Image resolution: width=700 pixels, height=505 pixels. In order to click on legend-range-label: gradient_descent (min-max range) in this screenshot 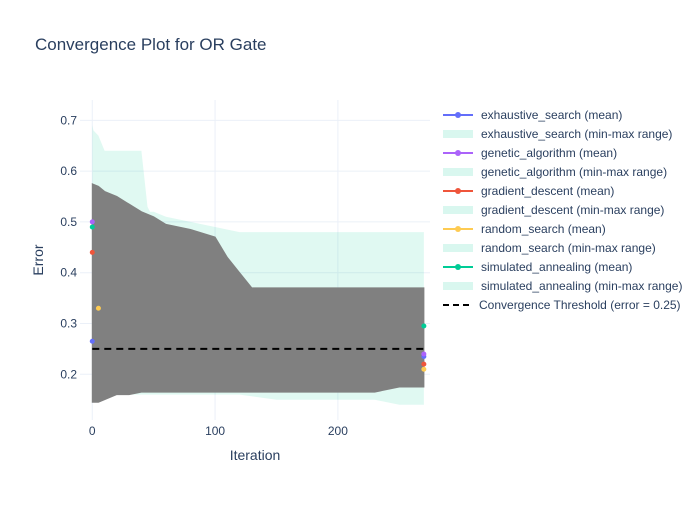, I will do `click(572, 210)`.